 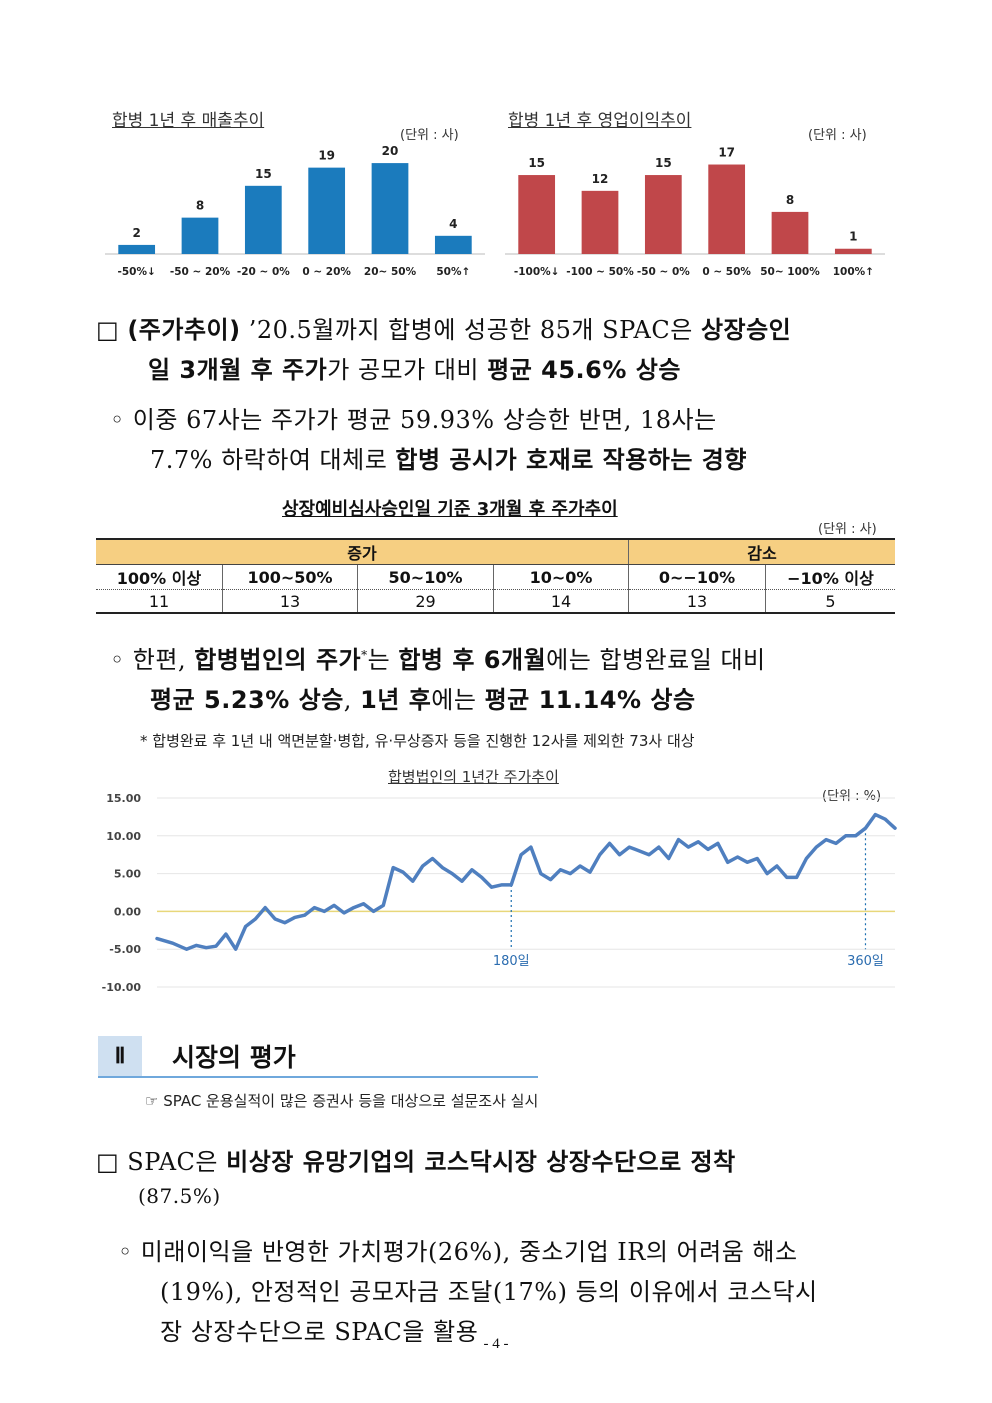 I want to click on section-title: 시장의 평가, so click(x=234, y=1057).